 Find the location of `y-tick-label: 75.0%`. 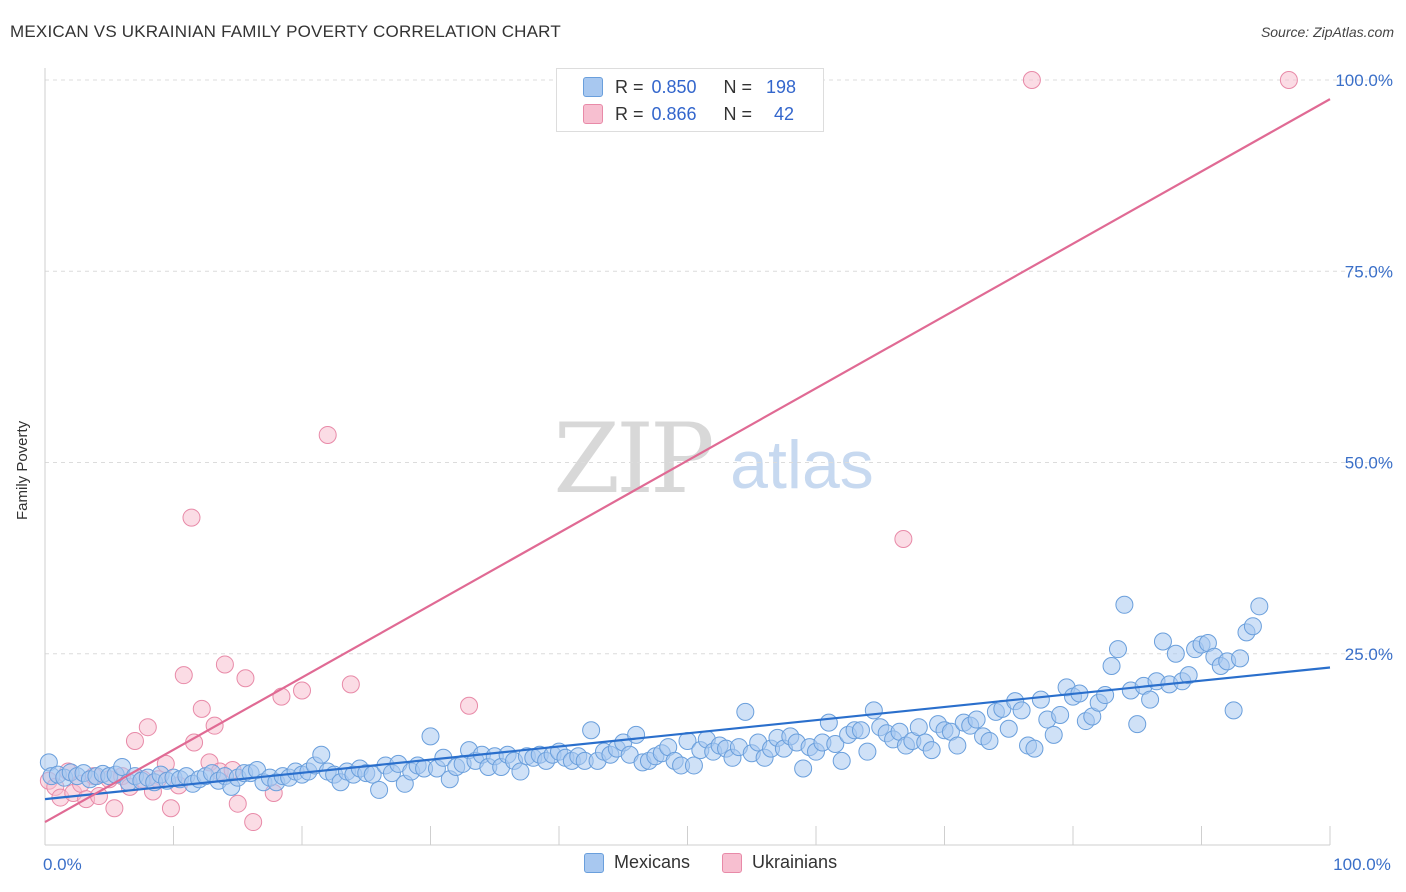

y-tick-label: 75.0% is located at coordinates (1369, 271).